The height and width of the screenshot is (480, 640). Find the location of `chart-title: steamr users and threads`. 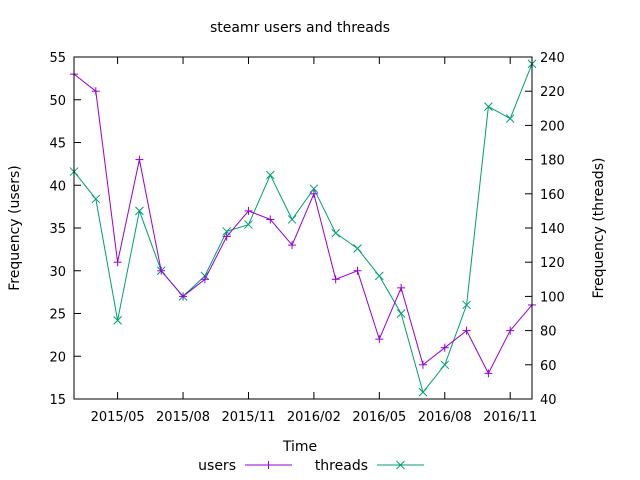

chart-title: steamr users and threads is located at coordinates (300, 28).